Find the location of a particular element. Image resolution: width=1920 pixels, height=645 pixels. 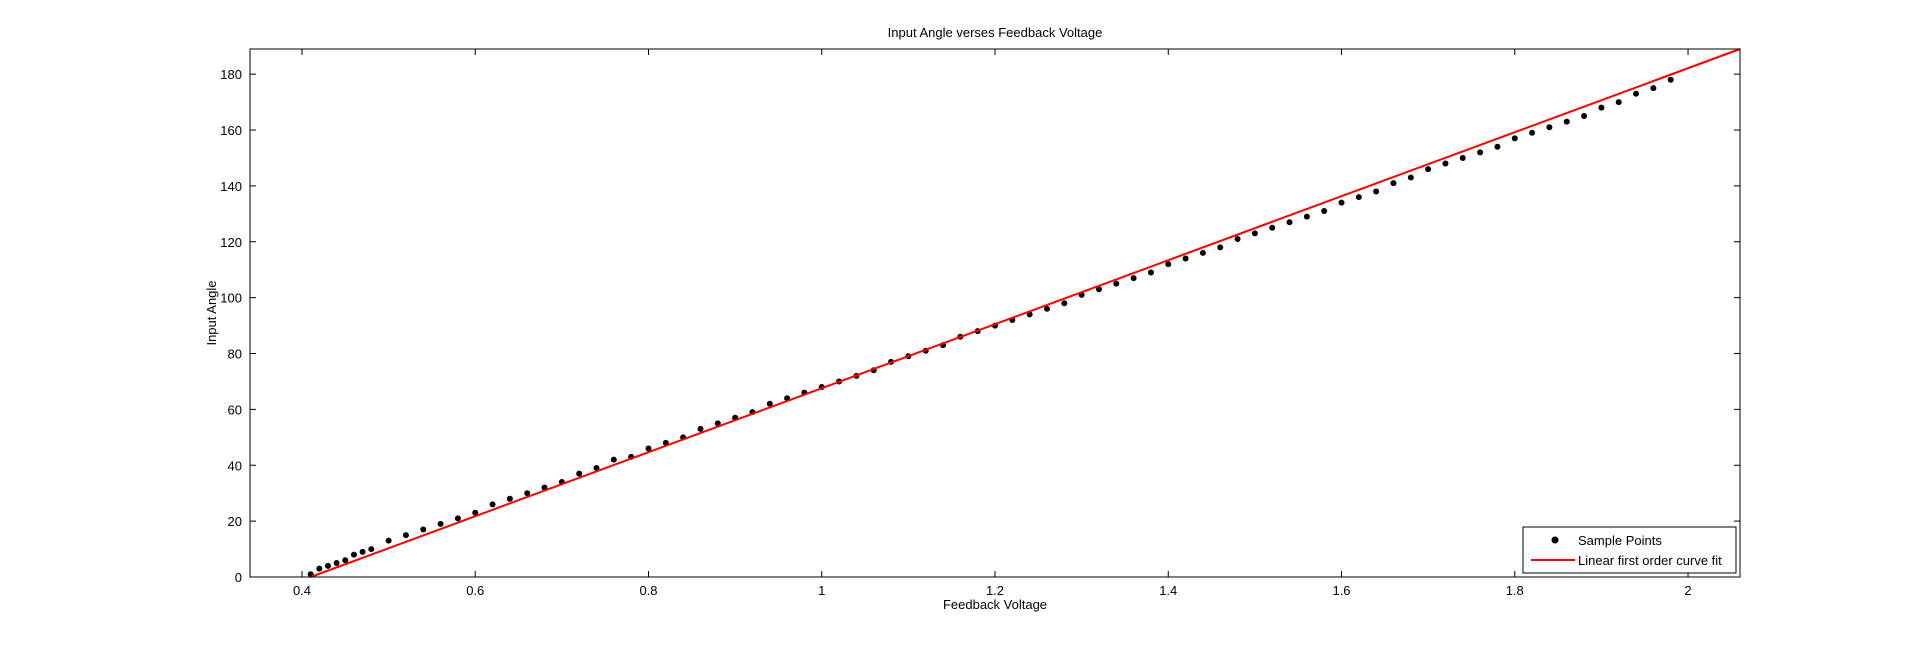

y-tick-label: 160 is located at coordinates (231, 130).